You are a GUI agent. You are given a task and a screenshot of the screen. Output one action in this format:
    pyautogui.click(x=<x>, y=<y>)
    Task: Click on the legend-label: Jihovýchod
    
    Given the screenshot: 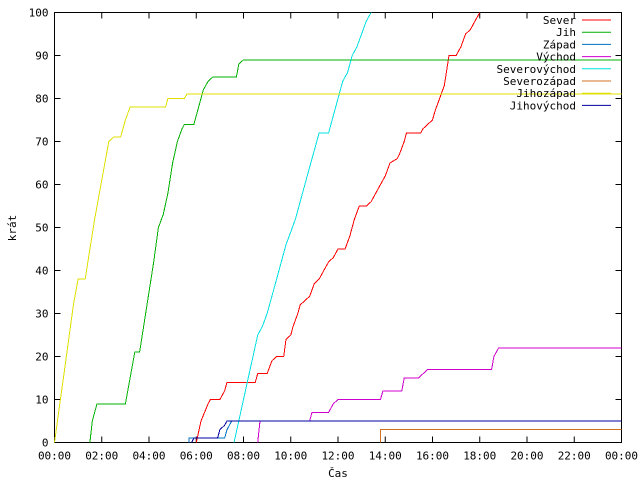 What is the action you would take?
    pyautogui.click(x=543, y=105)
    